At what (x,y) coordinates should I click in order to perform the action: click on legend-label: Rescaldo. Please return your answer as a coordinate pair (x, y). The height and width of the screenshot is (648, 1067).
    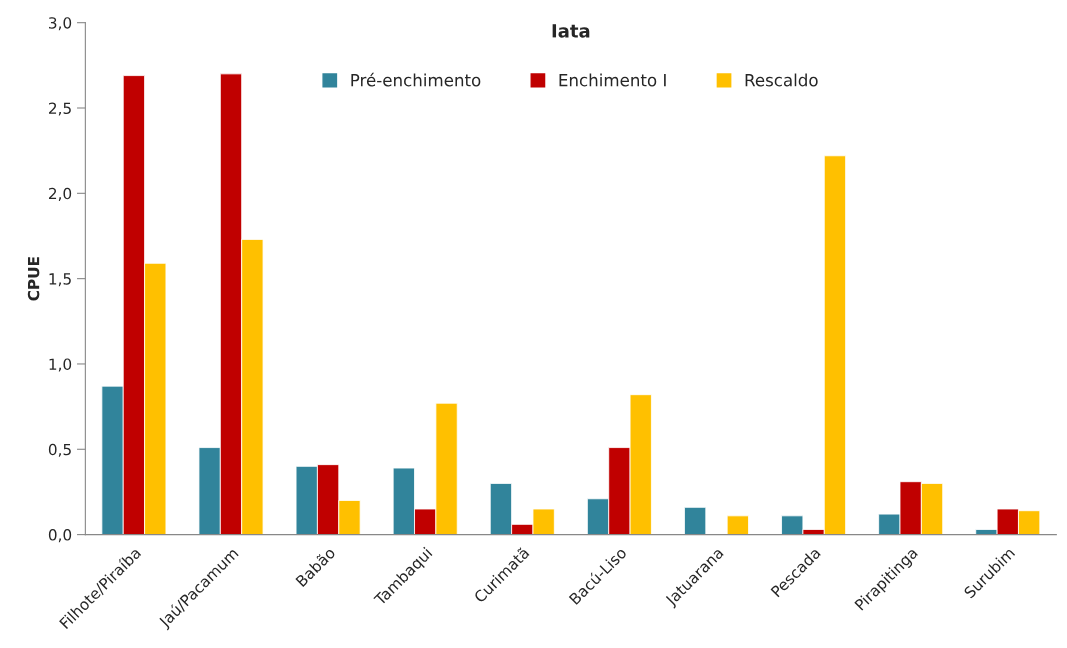
    Looking at the image, I should click on (781, 80).